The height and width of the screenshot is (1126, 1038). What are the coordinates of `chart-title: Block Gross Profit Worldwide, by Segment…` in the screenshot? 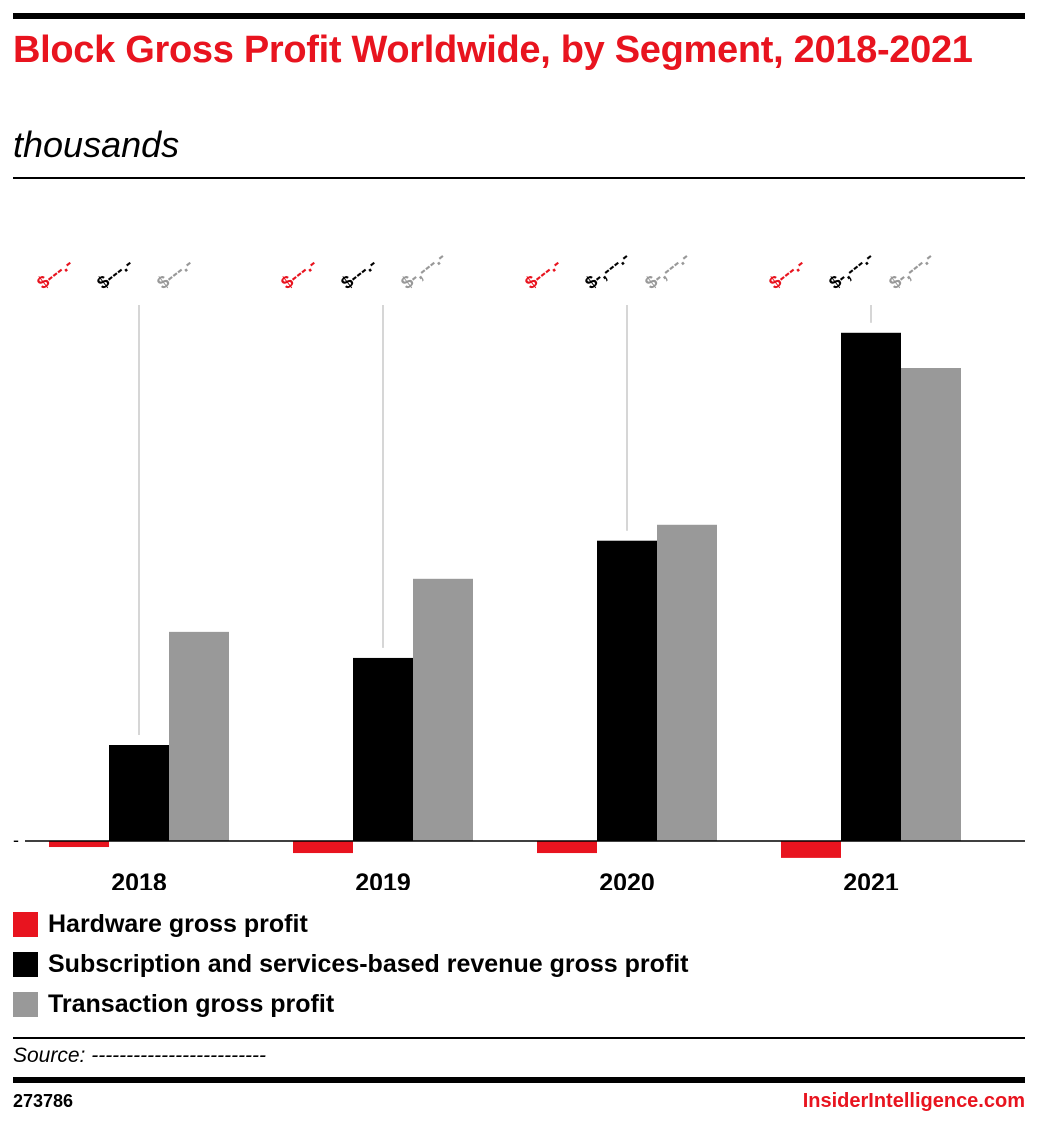 It's located at (493, 50).